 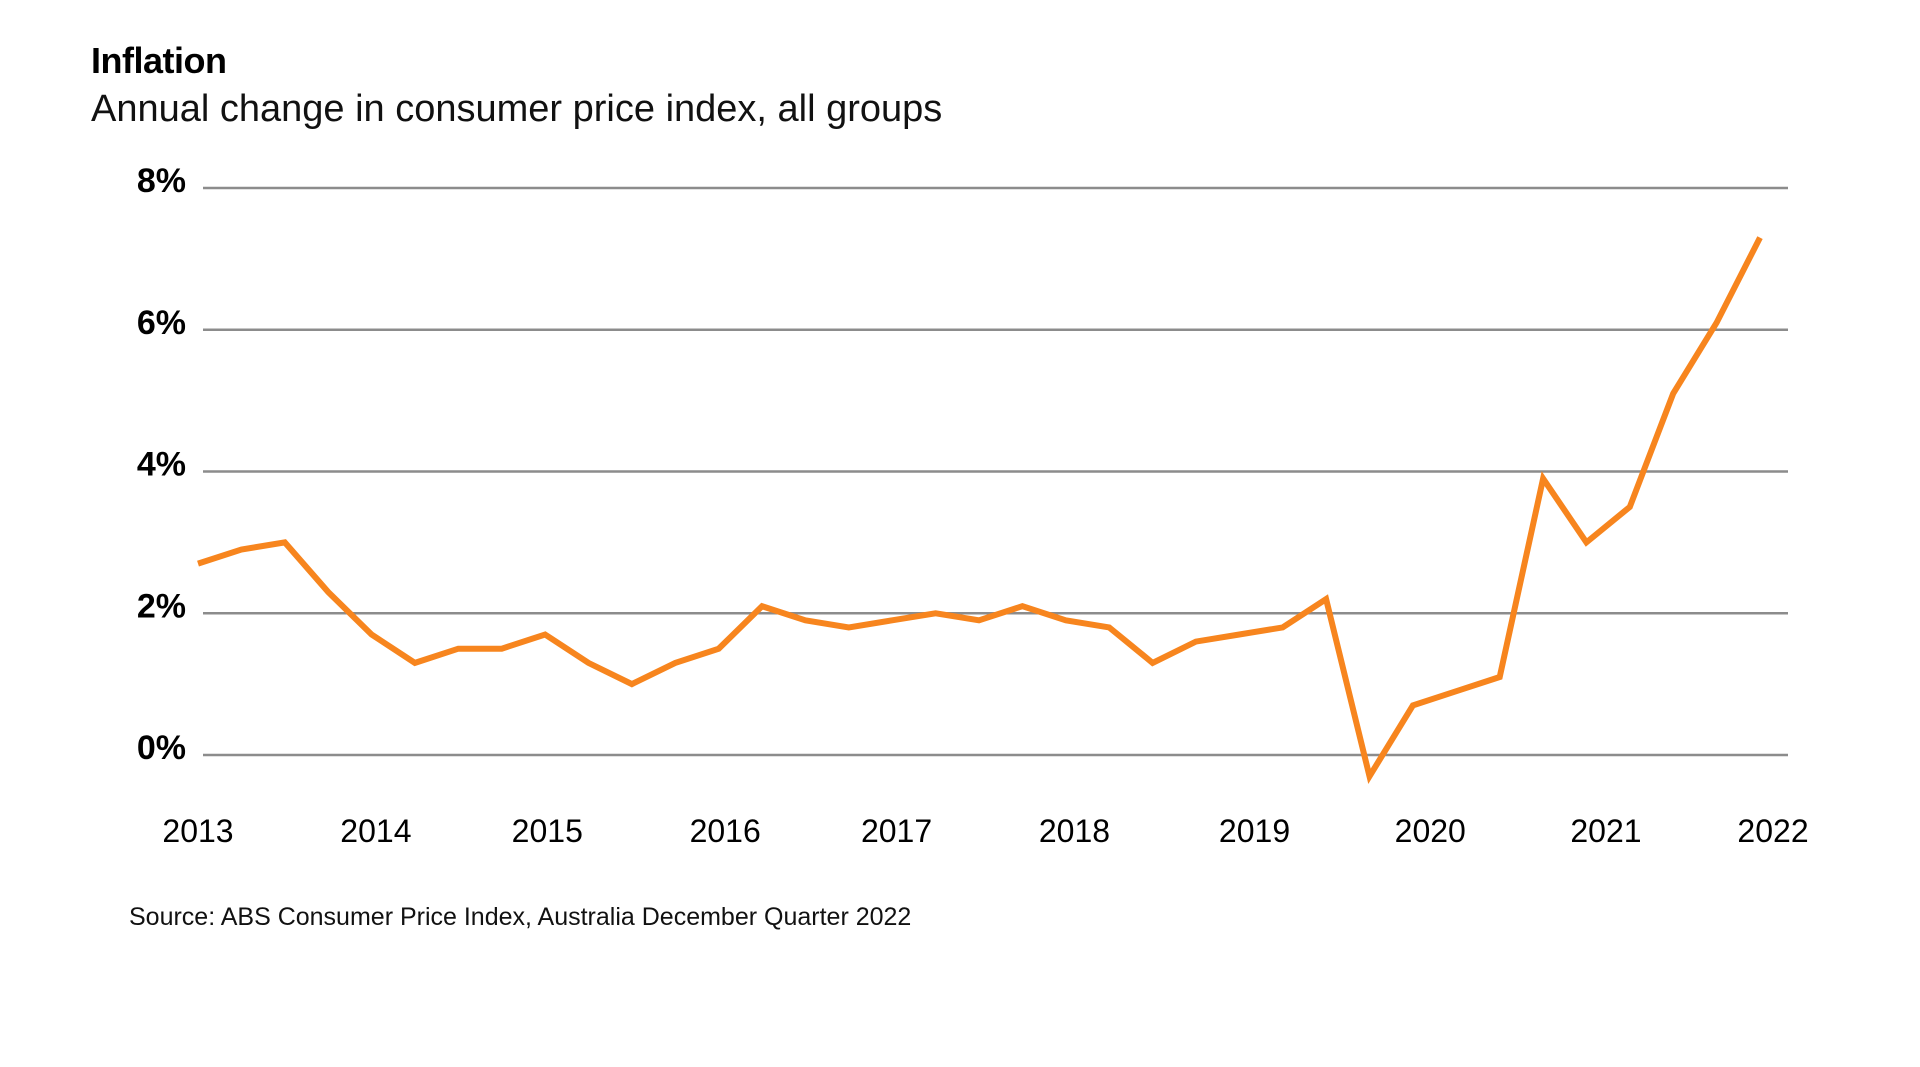 What do you see at coordinates (161, 748) in the screenshot?
I see `y-tick-label: 0%` at bounding box center [161, 748].